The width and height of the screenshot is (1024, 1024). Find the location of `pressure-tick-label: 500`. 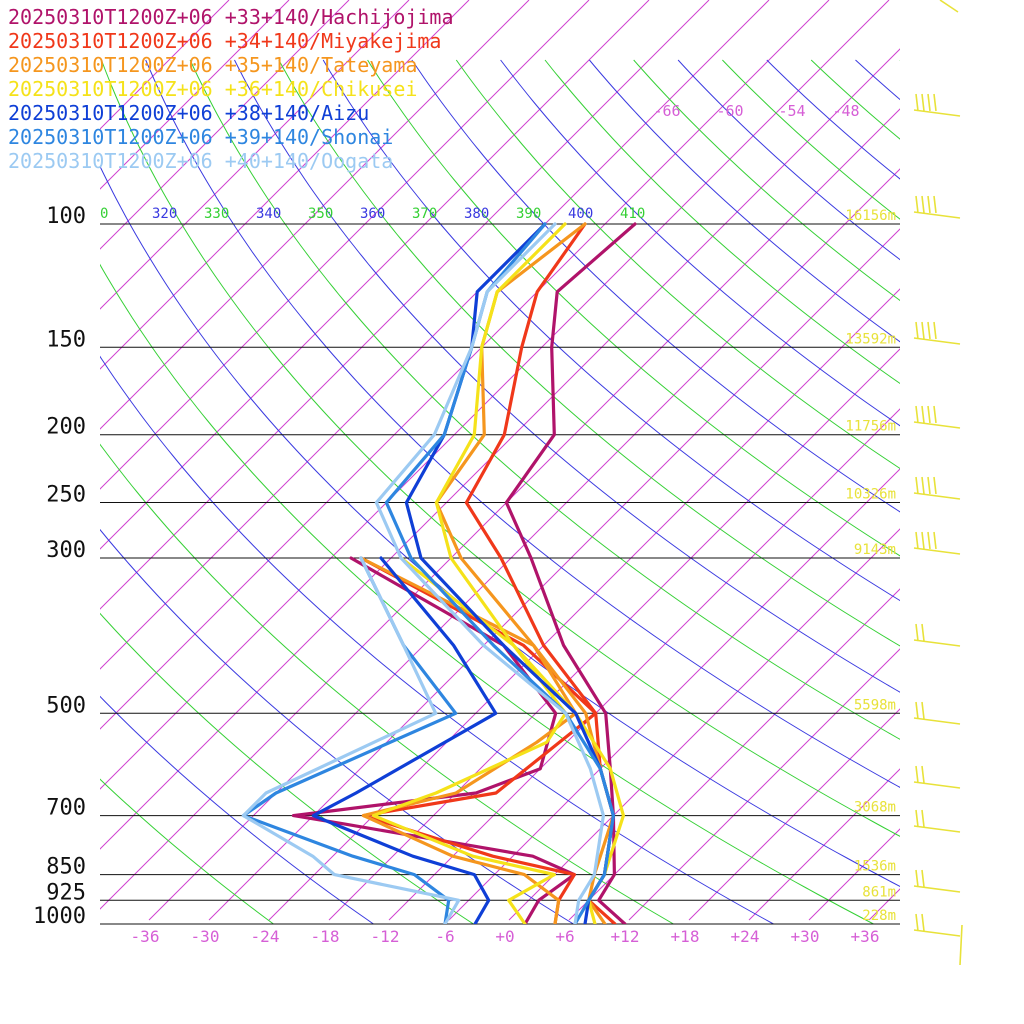

pressure-tick-label: 500 is located at coordinates (66, 705).